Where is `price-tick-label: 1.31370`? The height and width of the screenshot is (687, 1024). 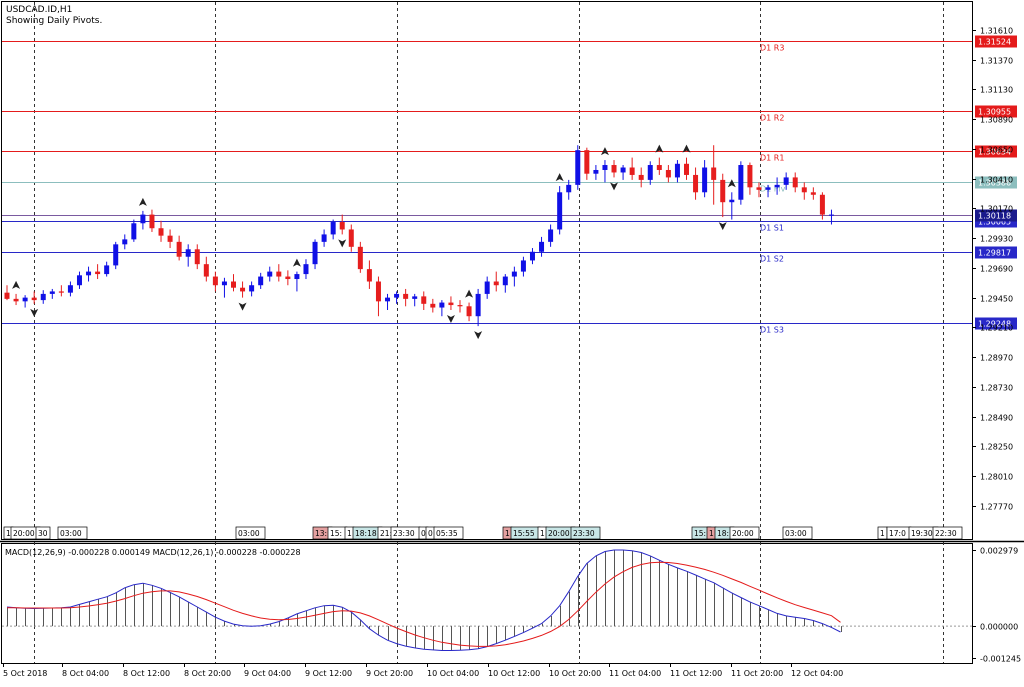
price-tick-label: 1.31370 is located at coordinates (996, 61).